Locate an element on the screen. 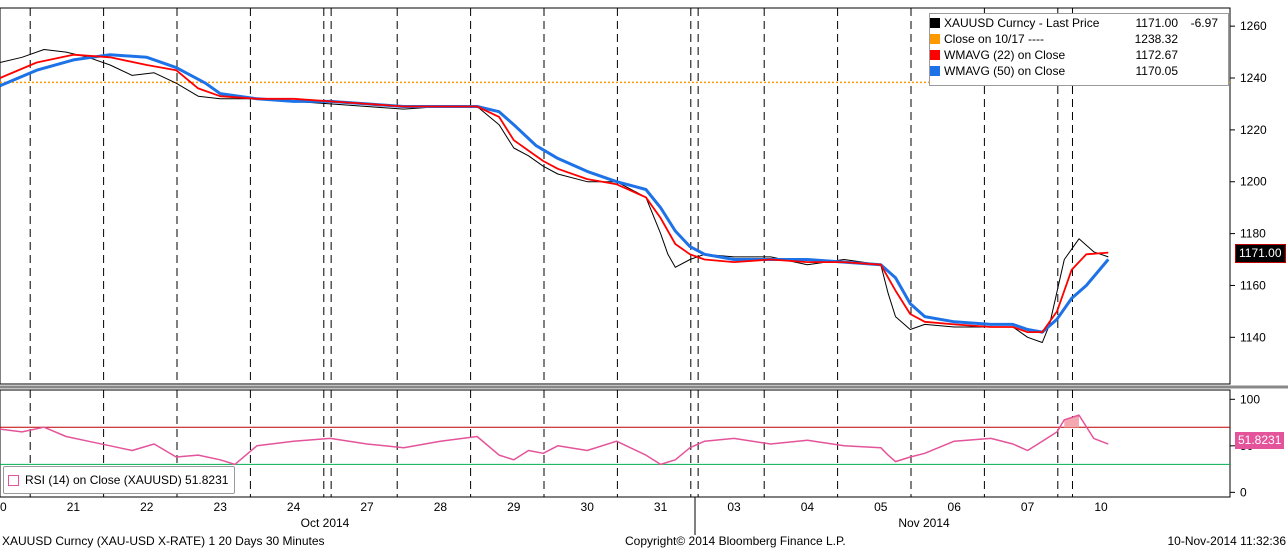 This screenshot has width=1288, height=550. x-tick-label-28-6: 28 is located at coordinates (441, 507).